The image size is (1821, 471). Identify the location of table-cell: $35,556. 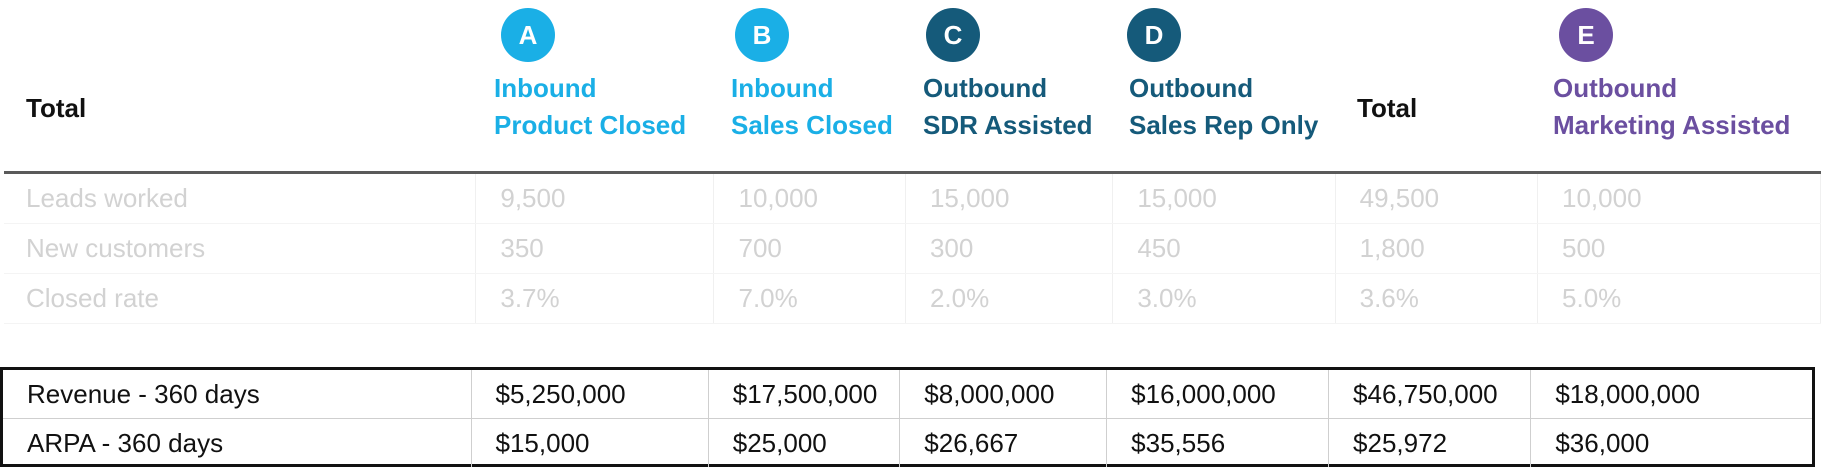
(1218, 442).